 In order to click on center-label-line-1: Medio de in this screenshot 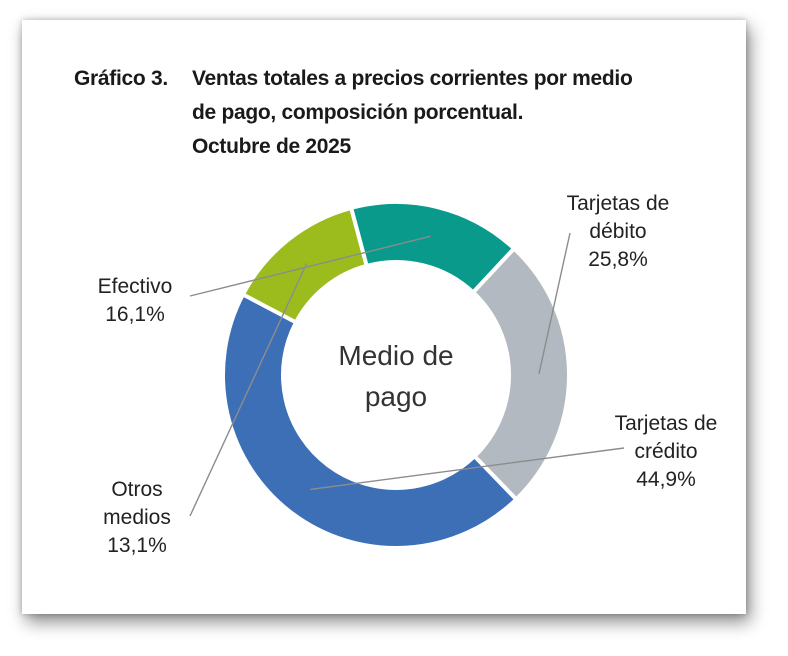, I will do `click(395, 355)`.